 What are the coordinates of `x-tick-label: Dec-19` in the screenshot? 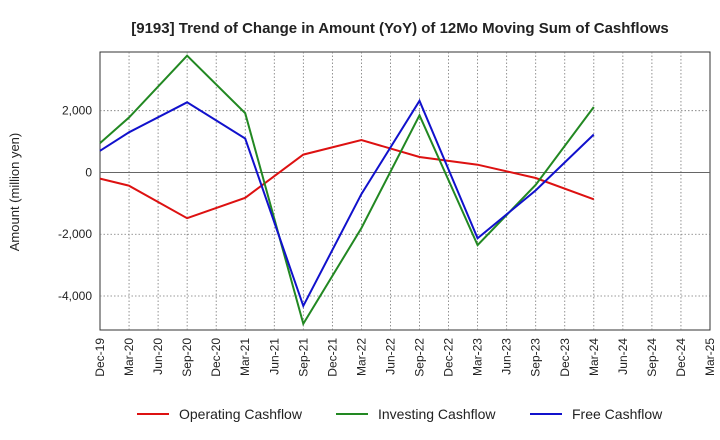 It's located at (100, 357).